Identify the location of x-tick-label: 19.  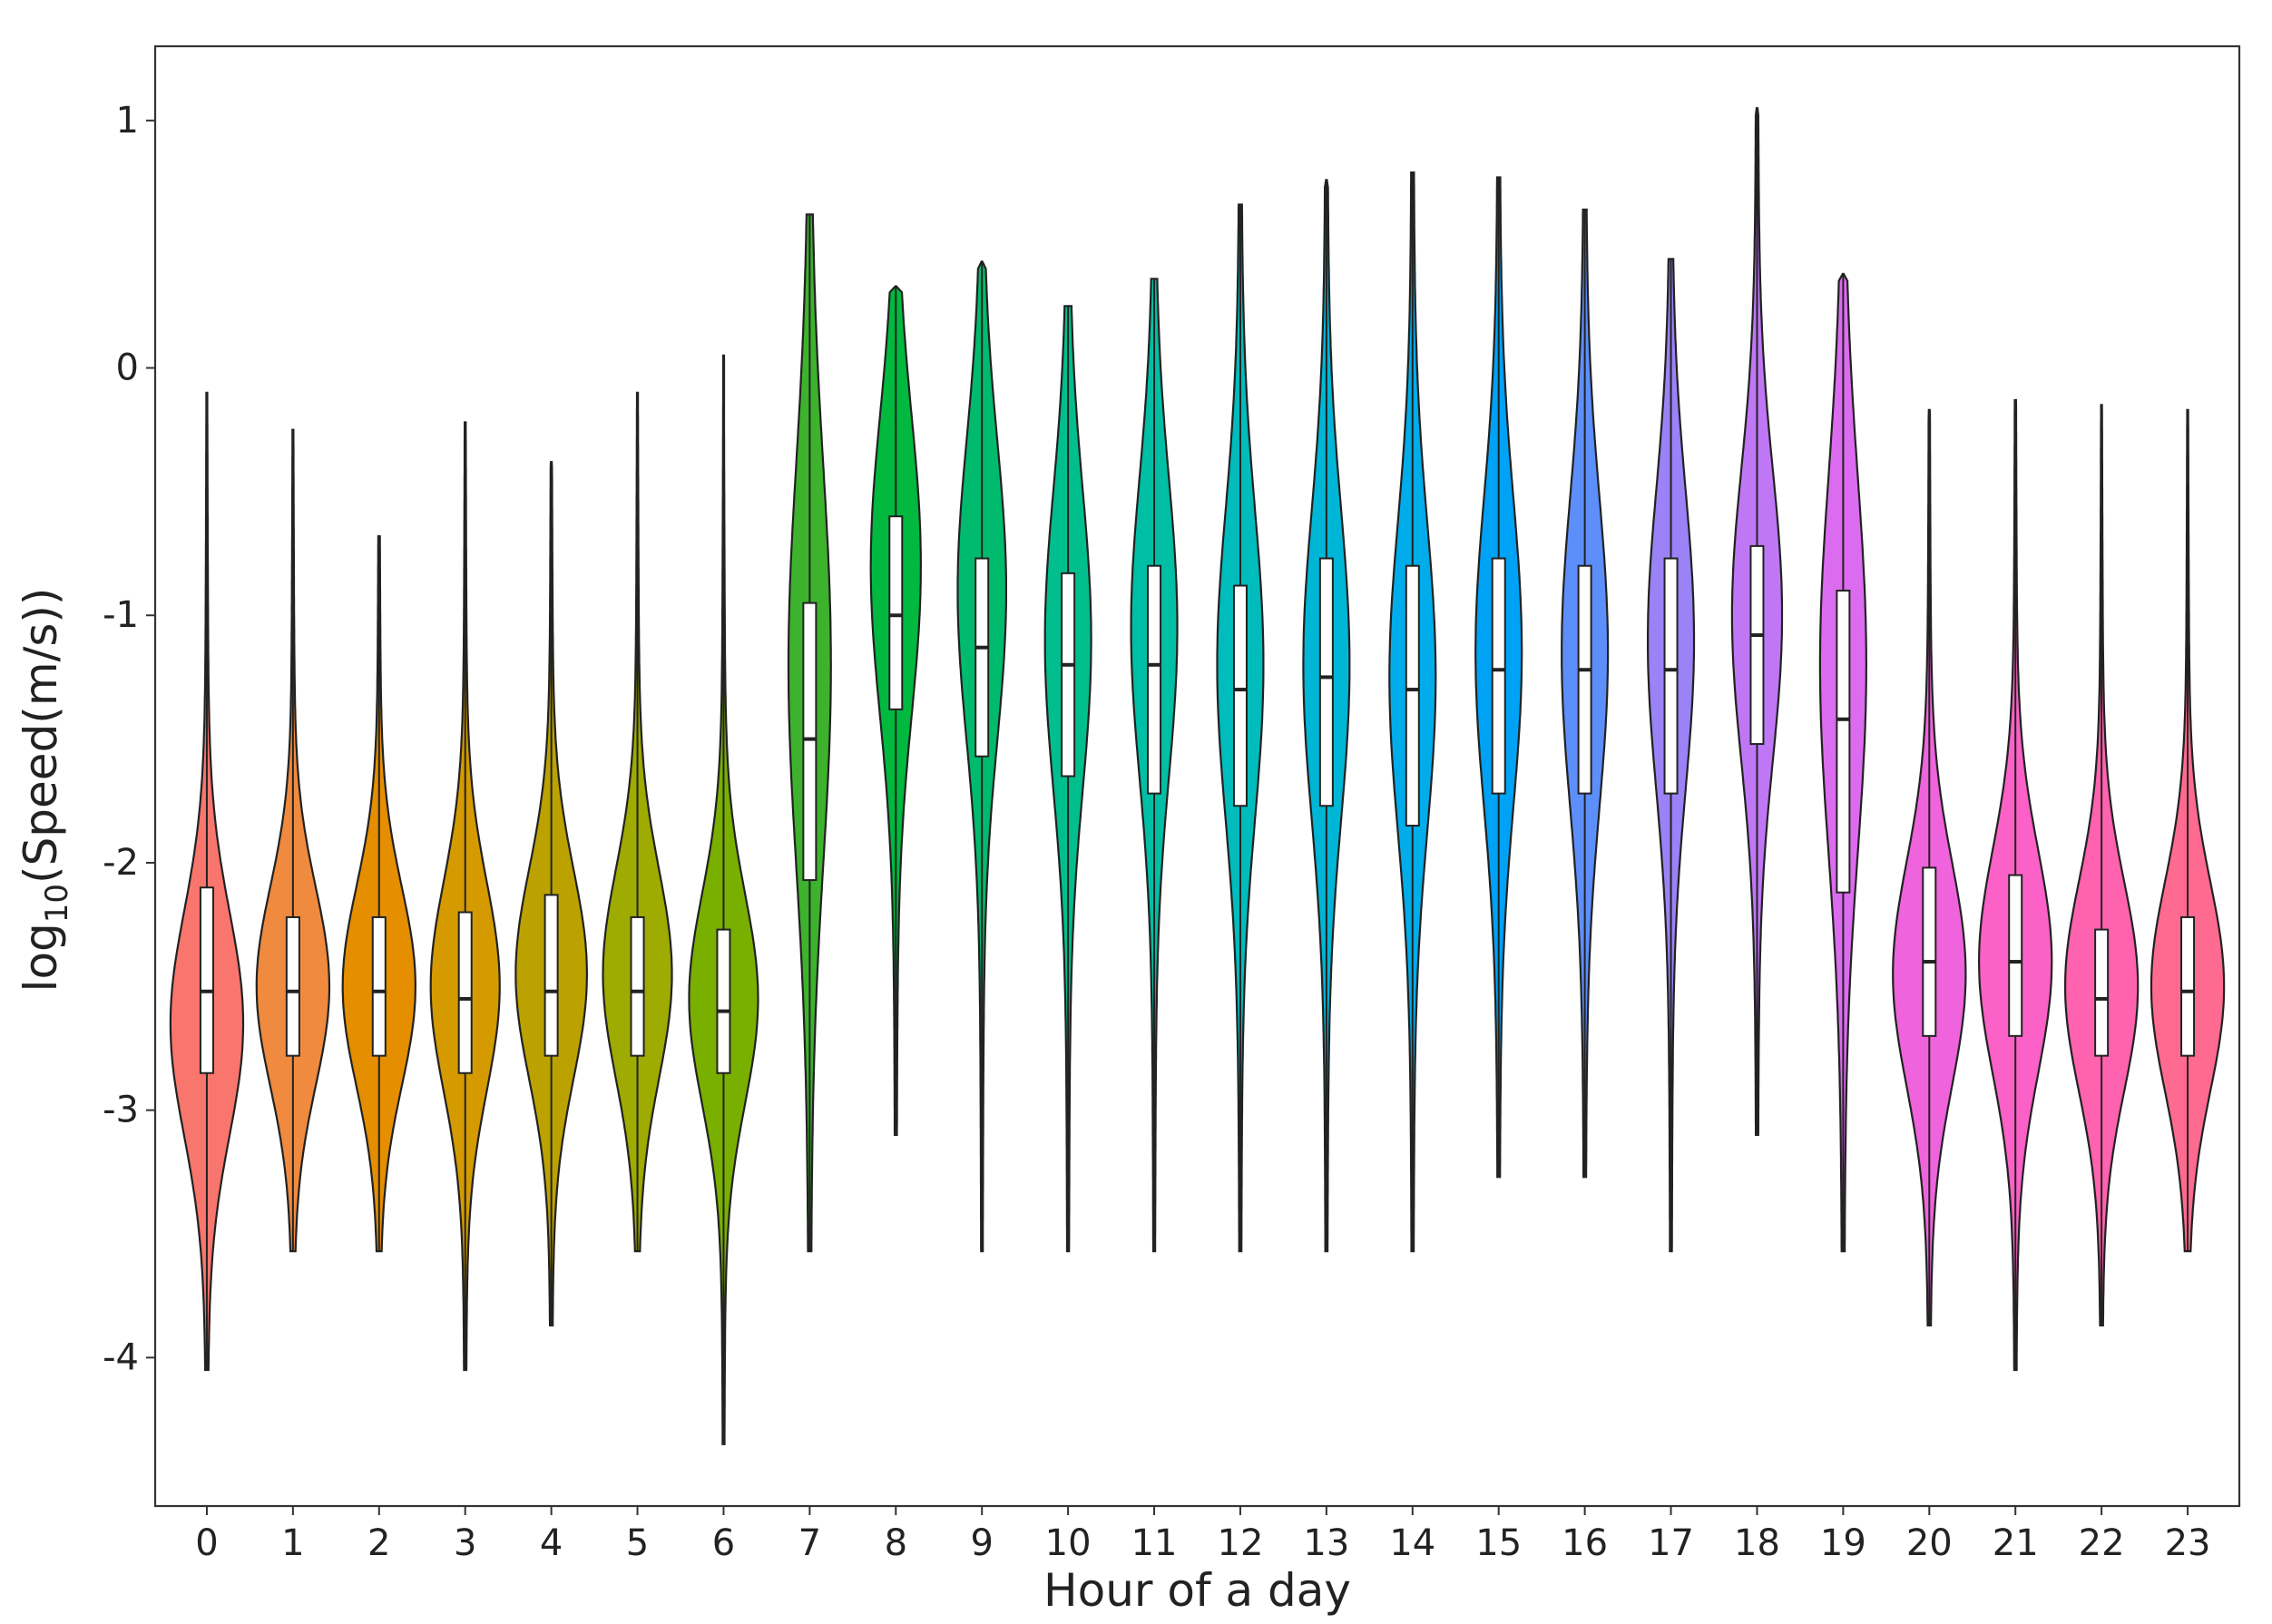
(1843, 1543).